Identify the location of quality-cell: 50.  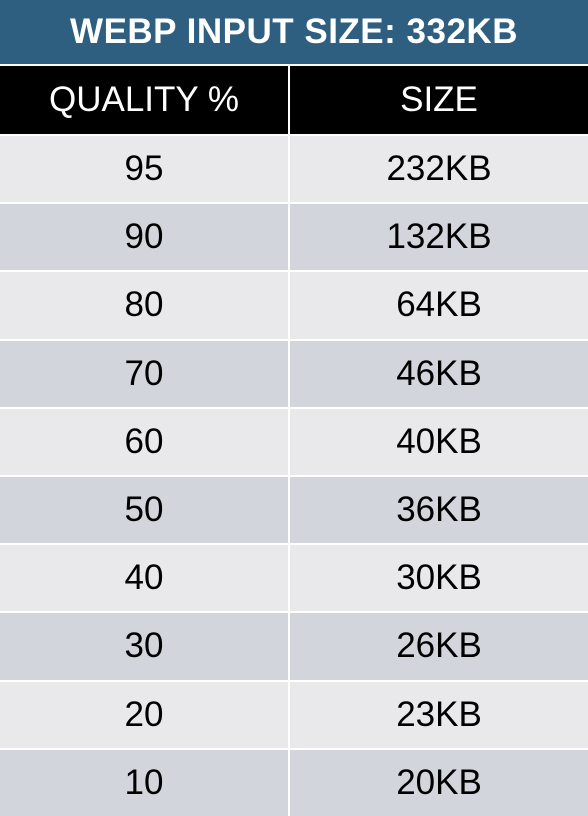
(145, 510).